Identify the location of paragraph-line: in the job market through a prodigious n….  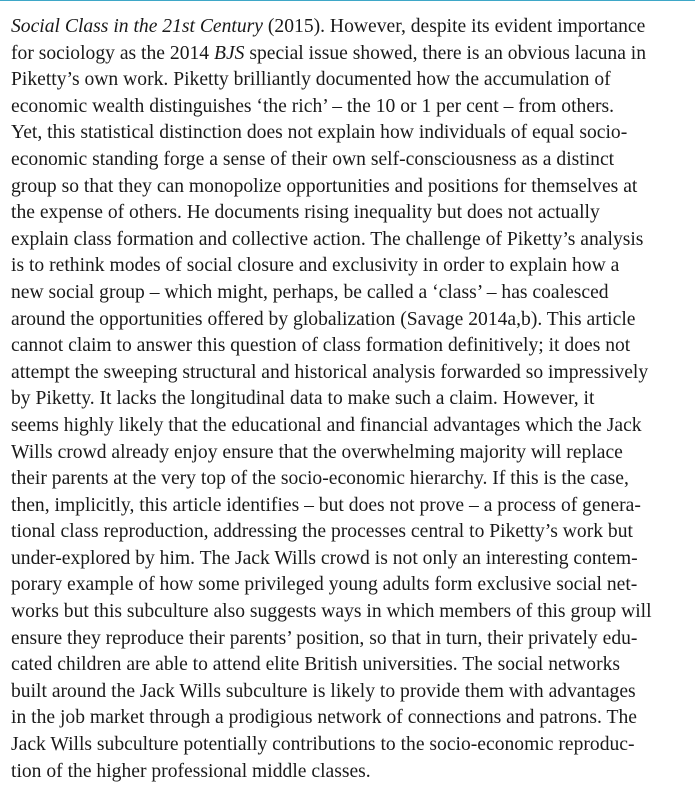
(324, 718).